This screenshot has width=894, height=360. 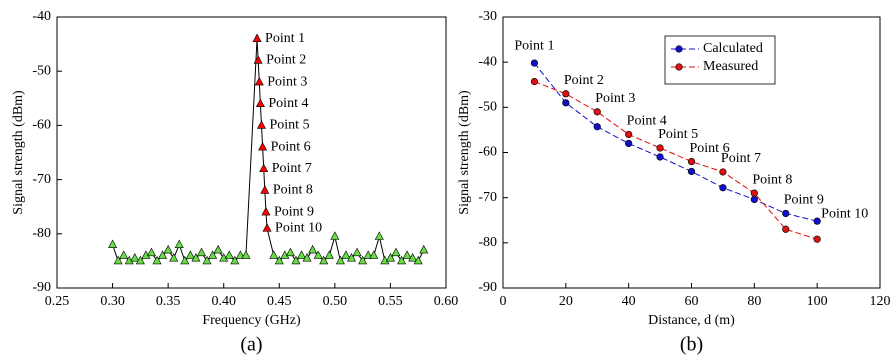 I want to click on y-tick-label: -80, so click(x=41, y=233).